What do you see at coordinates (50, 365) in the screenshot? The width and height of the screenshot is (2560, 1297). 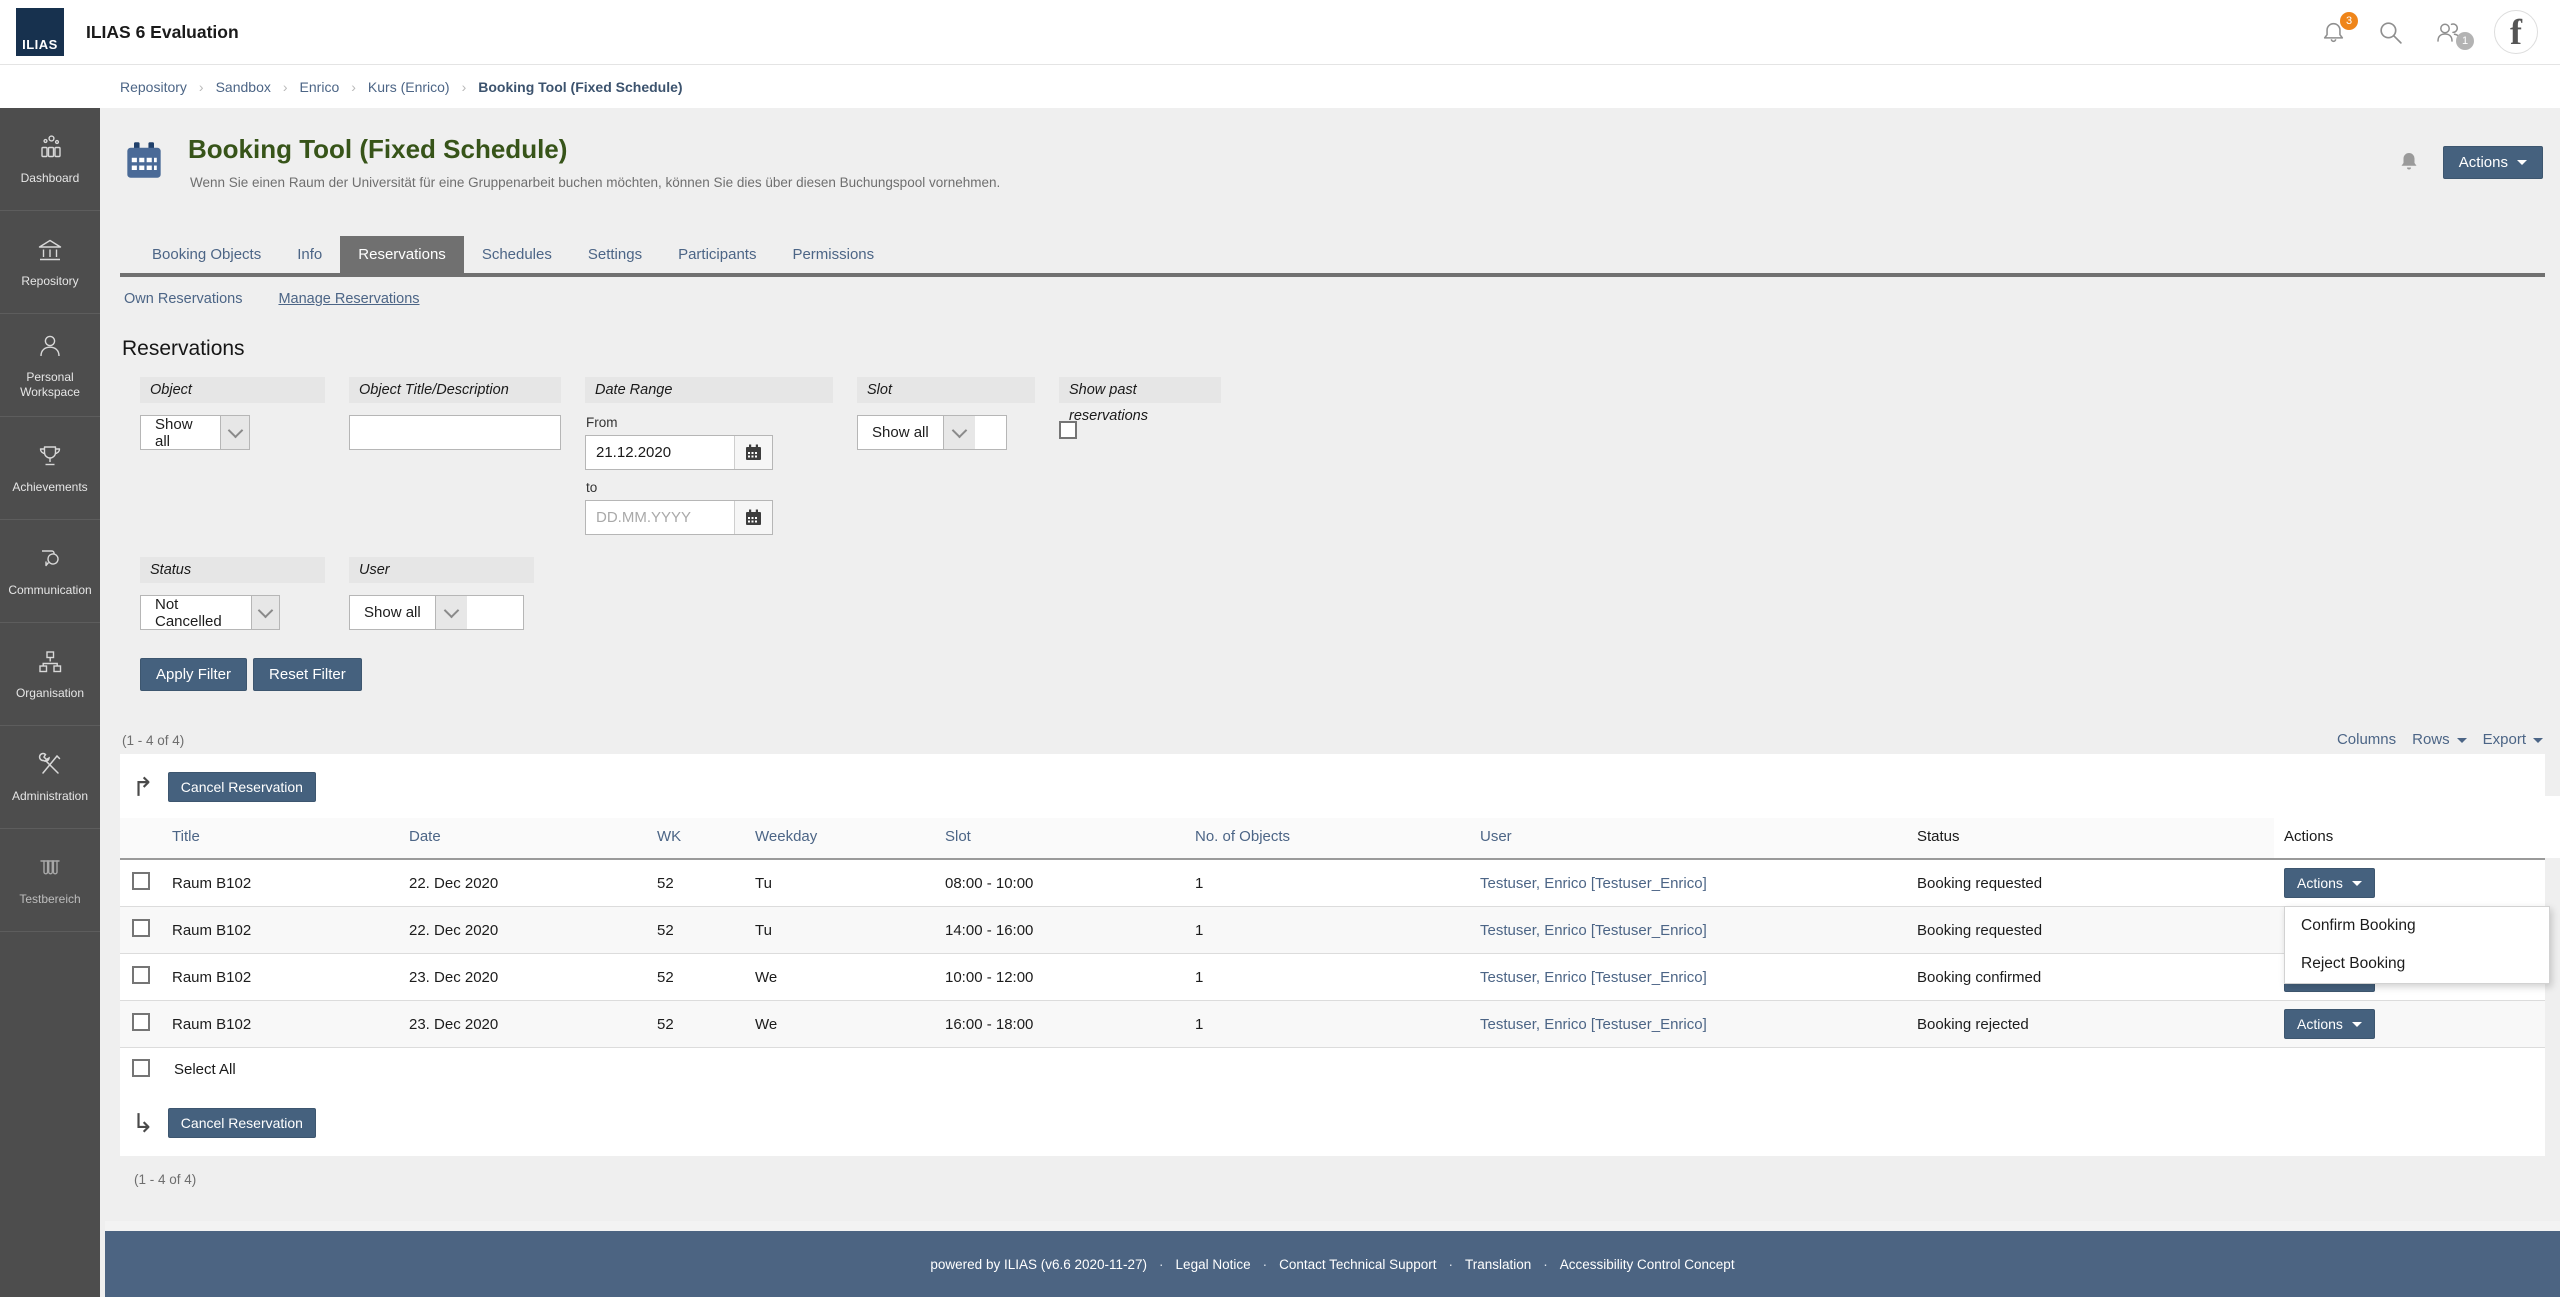 I see `sidebar-item-personal-workspace: Personal Workspace` at bounding box center [50, 365].